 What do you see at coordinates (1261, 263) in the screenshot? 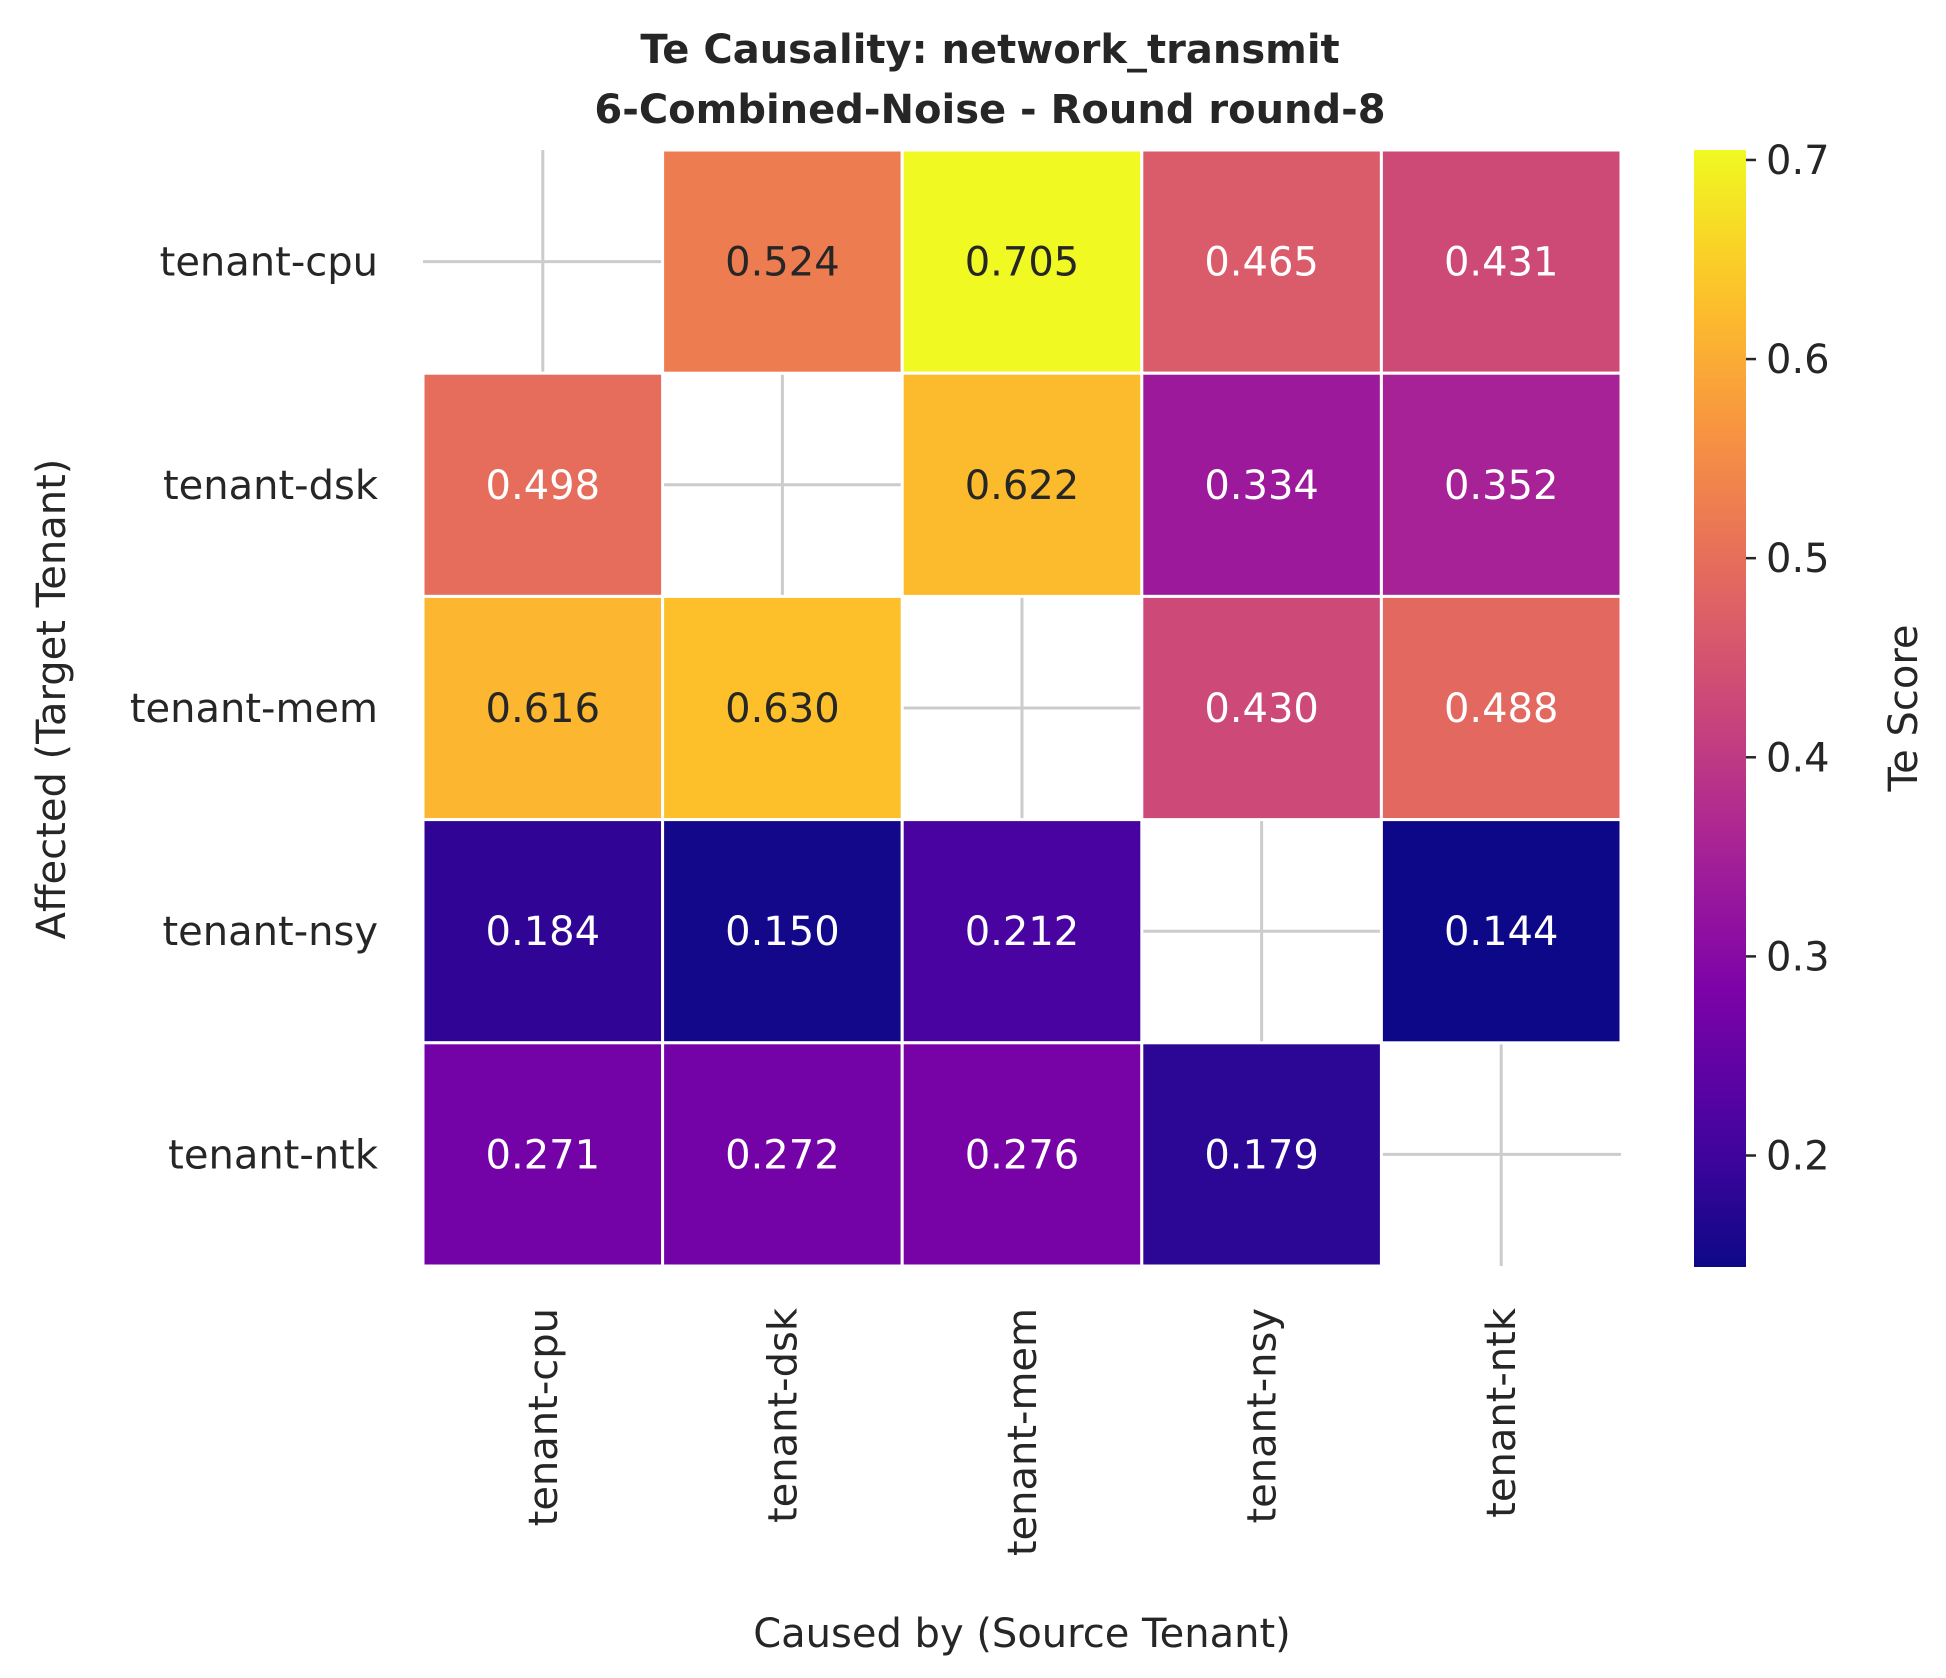
I see `cell-value-label: 0.465` at bounding box center [1261, 263].